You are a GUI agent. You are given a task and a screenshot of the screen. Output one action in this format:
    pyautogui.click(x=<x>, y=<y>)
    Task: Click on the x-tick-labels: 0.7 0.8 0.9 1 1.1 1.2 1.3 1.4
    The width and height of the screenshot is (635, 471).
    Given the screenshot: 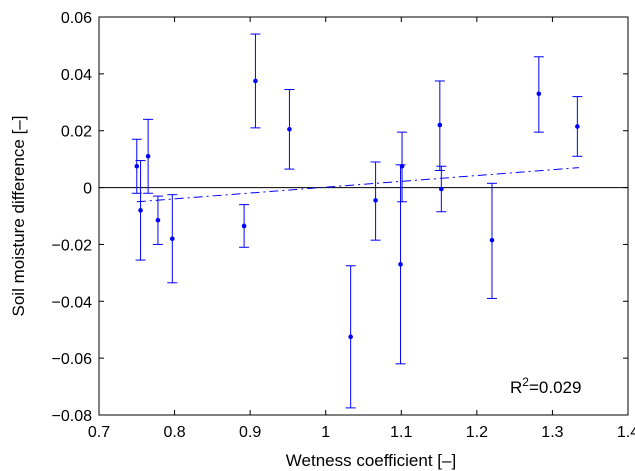 What is the action you would take?
    pyautogui.click(x=361, y=432)
    